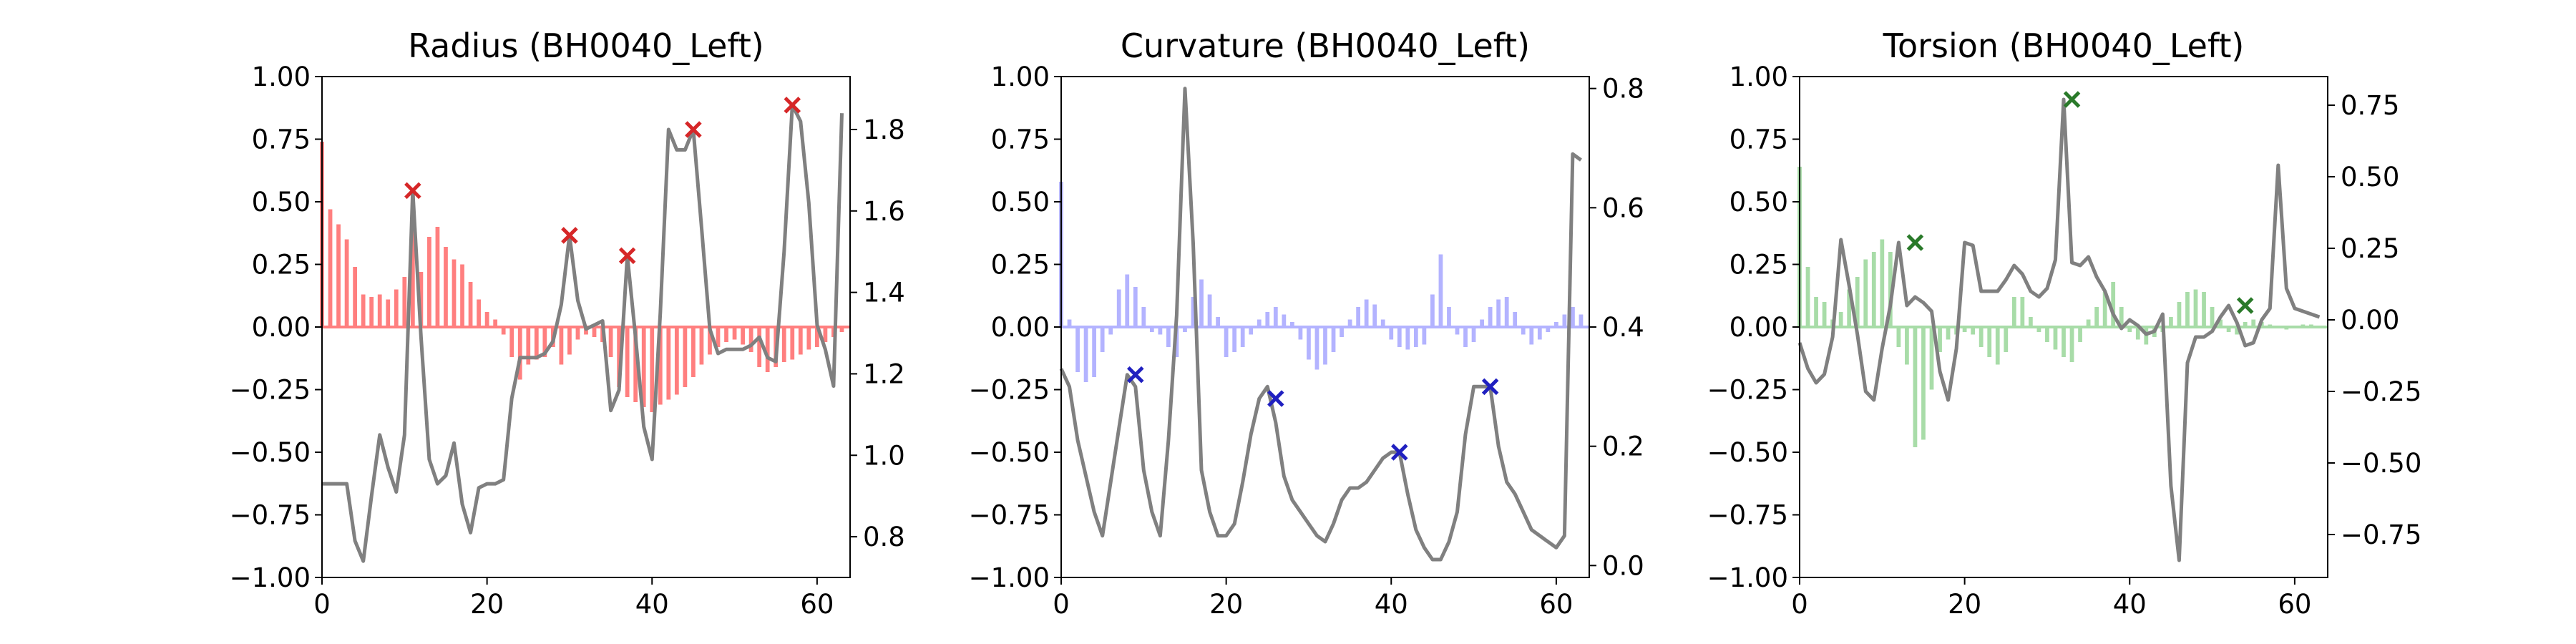  What do you see at coordinates (1623, 208) in the screenshot?
I see `y2-tick-label: 0.6` at bounding box center [1623, 208].